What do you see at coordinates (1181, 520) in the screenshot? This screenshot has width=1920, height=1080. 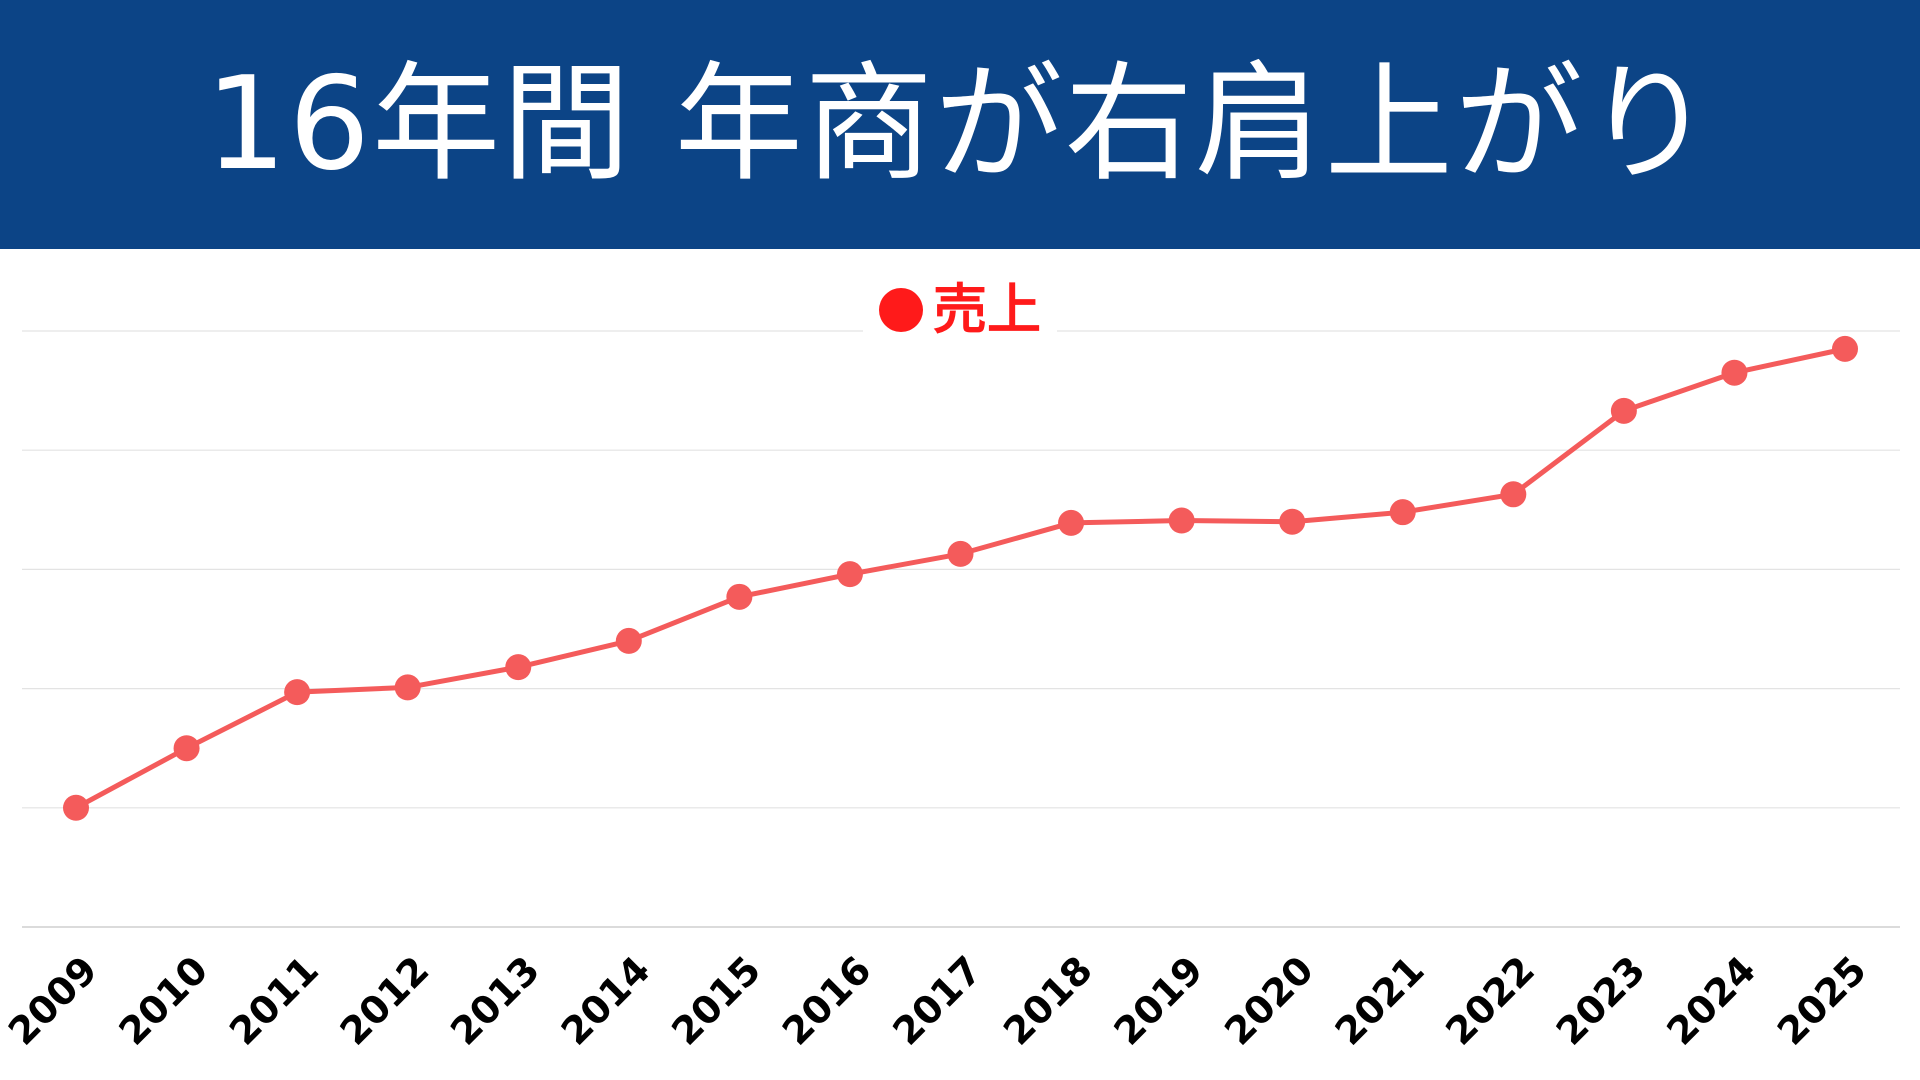 I see `data-point-2019` at bounding box center [1181, 520].